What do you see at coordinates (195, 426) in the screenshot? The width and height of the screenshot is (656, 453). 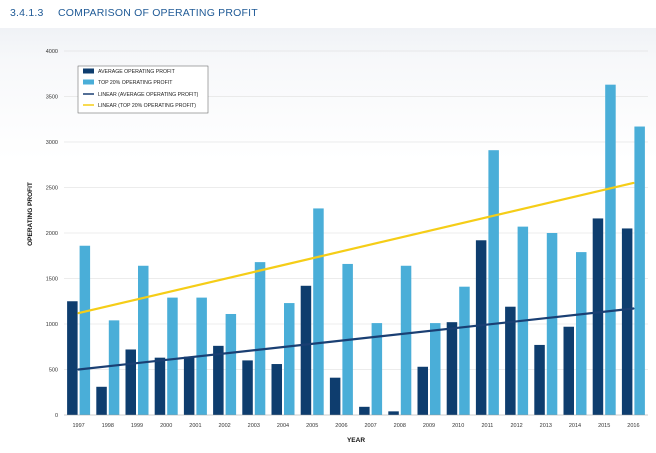 I see `x-tick-label: 2001` at bounding box center [195, 426].